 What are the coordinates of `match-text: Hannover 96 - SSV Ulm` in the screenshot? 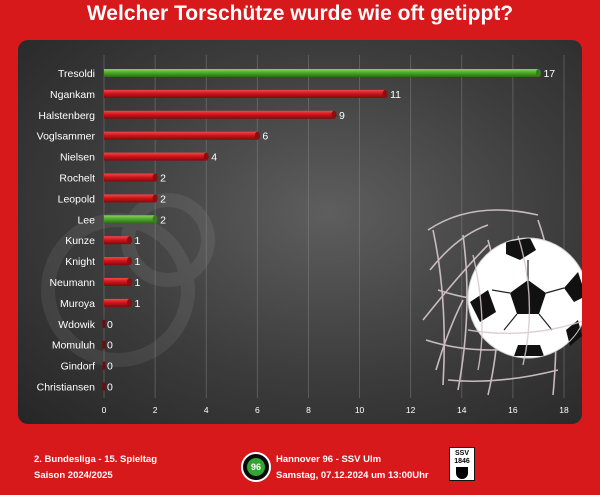 It's located at (329, 459).